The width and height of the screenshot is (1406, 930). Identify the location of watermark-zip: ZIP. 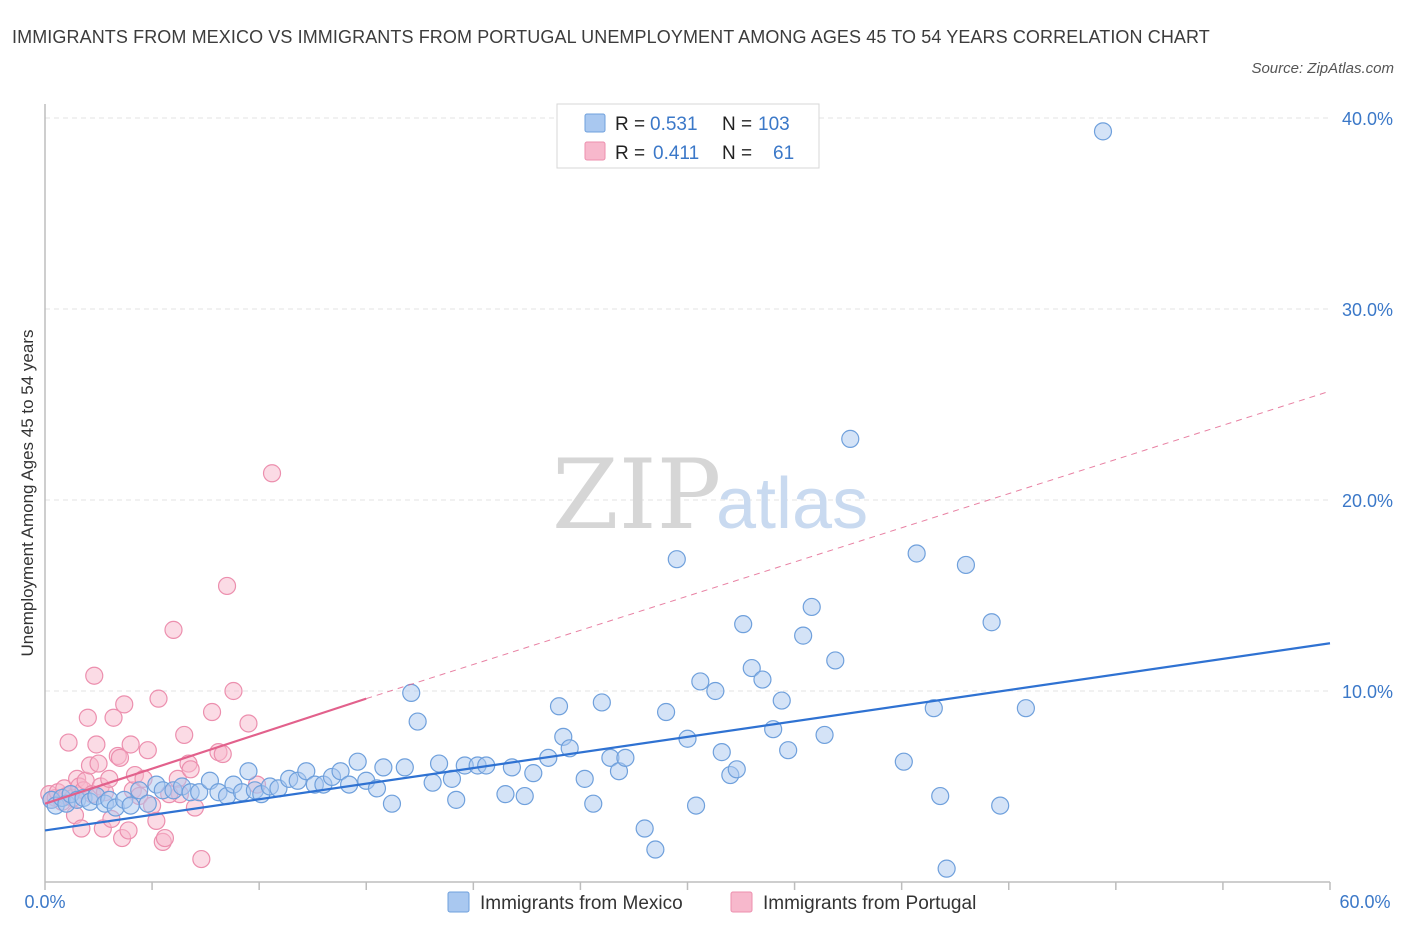
(636, 495).